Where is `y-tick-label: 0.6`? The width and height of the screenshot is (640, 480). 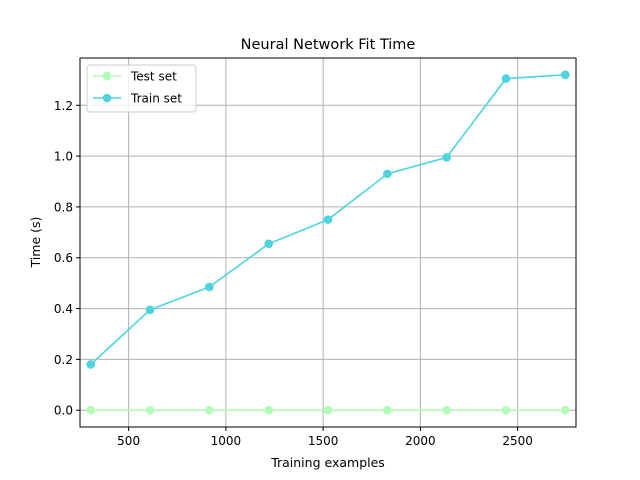 y-tick-label: 0.6 is located at coordinates (63, 258).